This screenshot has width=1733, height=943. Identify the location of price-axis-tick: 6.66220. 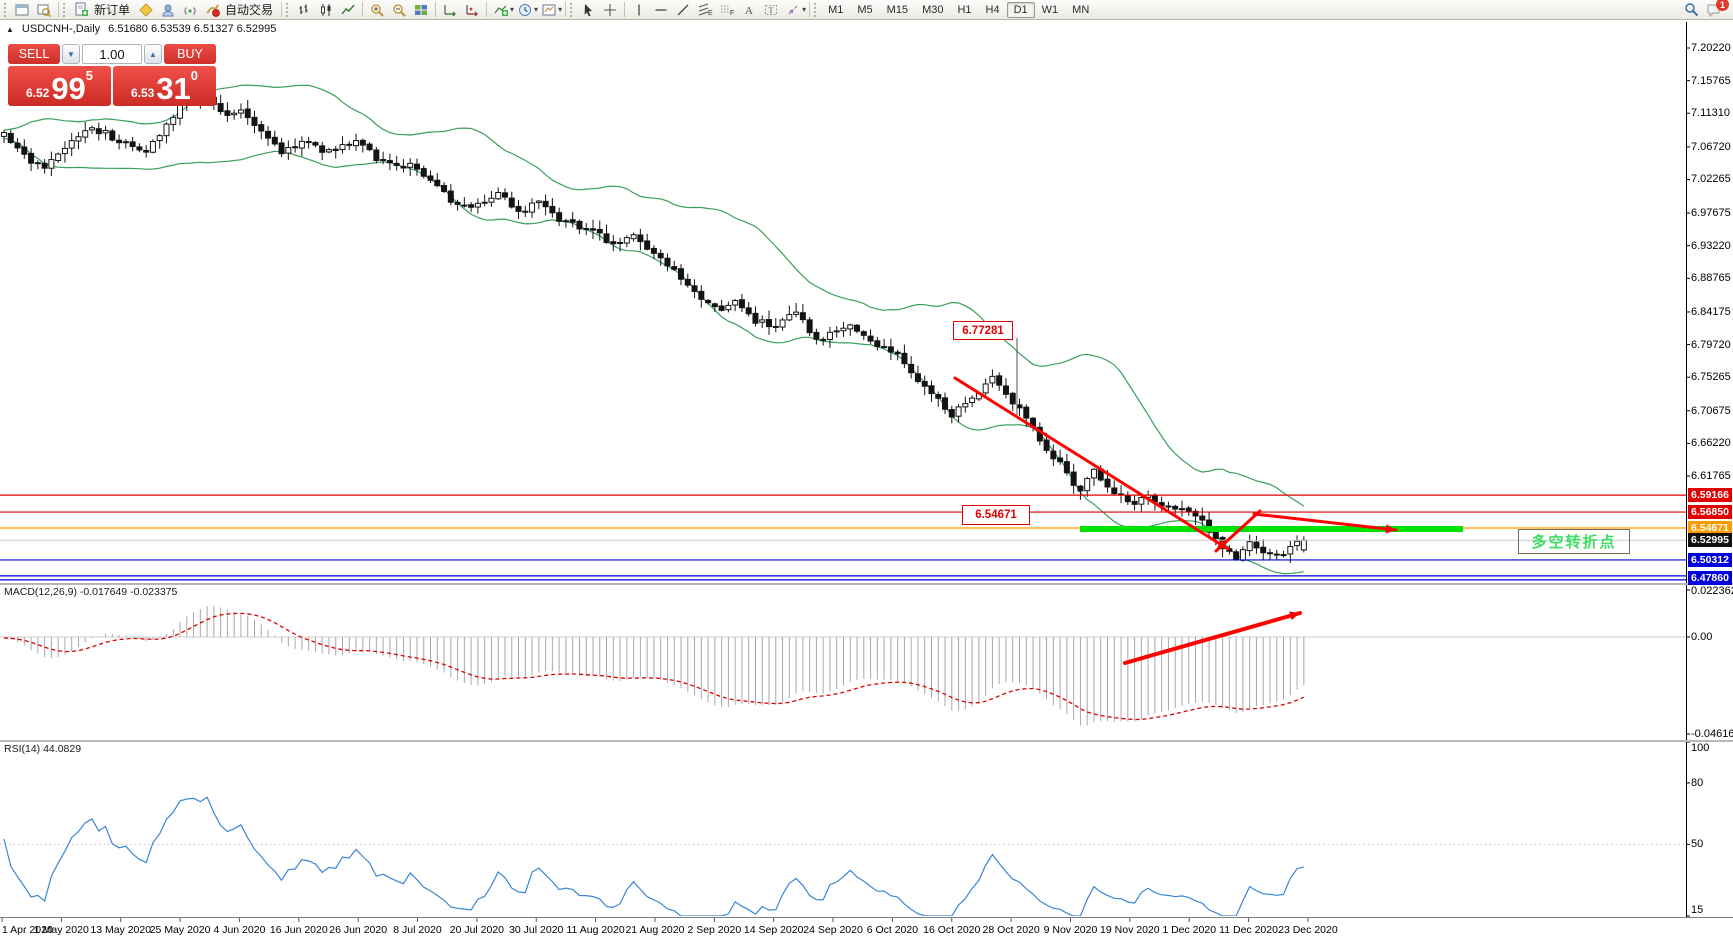
(1711, 443).